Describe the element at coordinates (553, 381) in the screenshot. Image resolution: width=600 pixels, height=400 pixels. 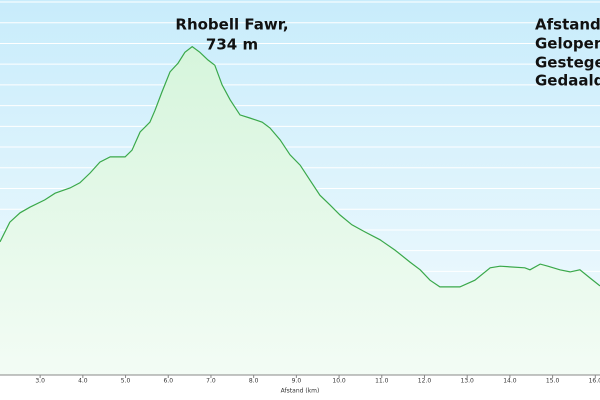
I see `x-tick-label: 15.0` at that location.